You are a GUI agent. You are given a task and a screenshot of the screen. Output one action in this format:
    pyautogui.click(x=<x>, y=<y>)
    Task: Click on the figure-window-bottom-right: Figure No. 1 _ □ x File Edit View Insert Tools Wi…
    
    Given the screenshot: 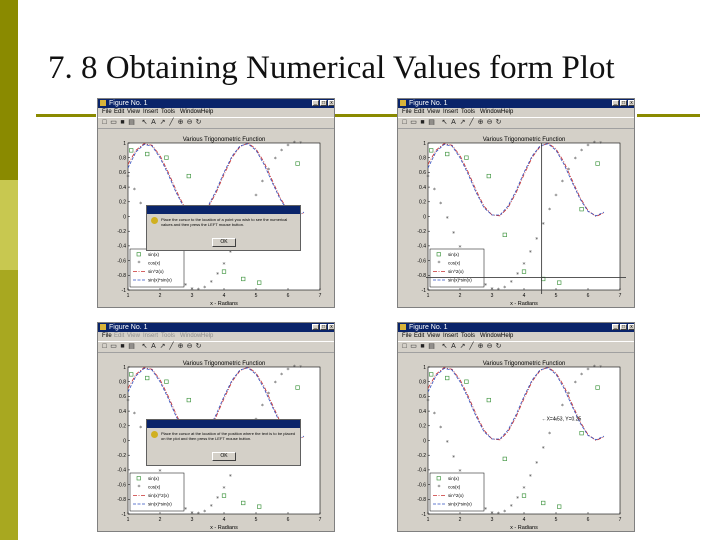 What is the action you would take?
    pyautogui.click(x=516, y=427)
    